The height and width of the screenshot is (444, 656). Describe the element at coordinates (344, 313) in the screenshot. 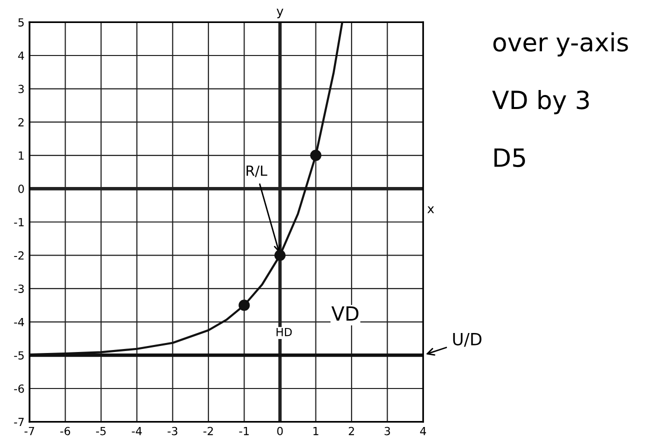

I see `annotation: VD` at that location.